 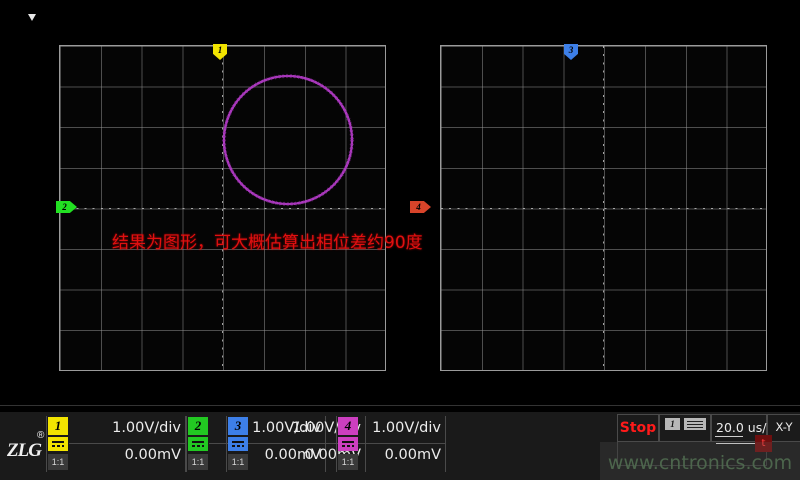 What do you see at coordinates (238, 426) in the screenshot?
I see `channel-badge-3: 3` at bounding box center [238, 426].